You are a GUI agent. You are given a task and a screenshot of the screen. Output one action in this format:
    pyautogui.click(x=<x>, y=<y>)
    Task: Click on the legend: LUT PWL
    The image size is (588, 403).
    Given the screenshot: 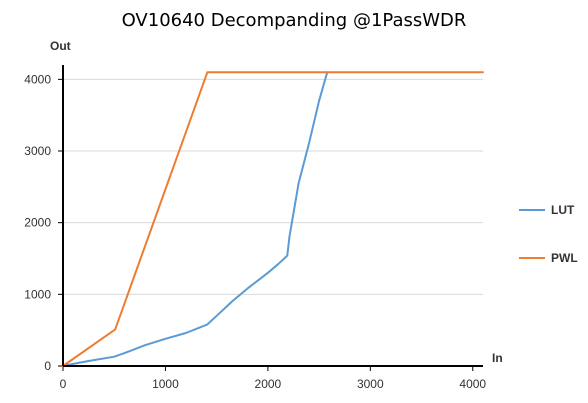 What is the action you would take?
    pyautogui.click(x=548, y=234)
    